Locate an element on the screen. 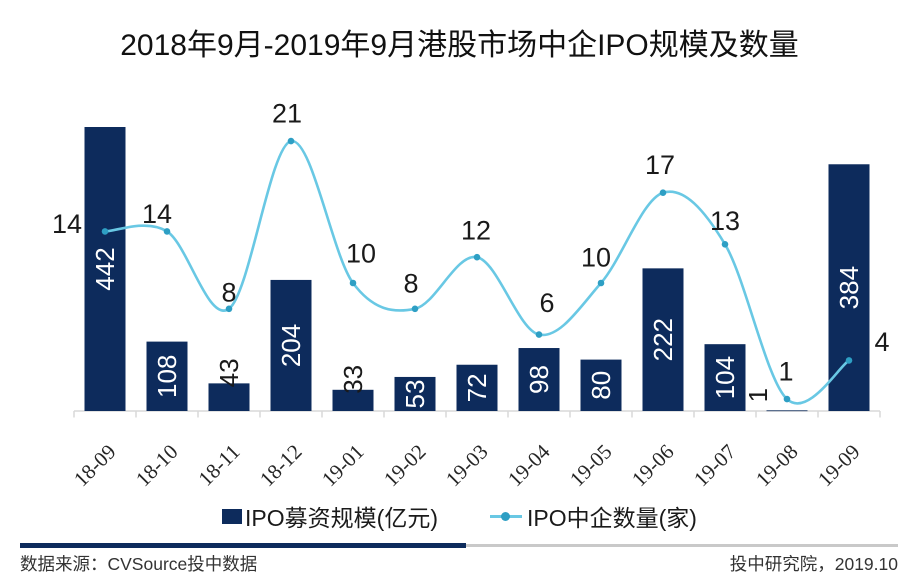 Image resolution: width=919 pixels, height=576 pixels. legend-item-line: IPO中企数量(家) is located at coordinates (593, 516).